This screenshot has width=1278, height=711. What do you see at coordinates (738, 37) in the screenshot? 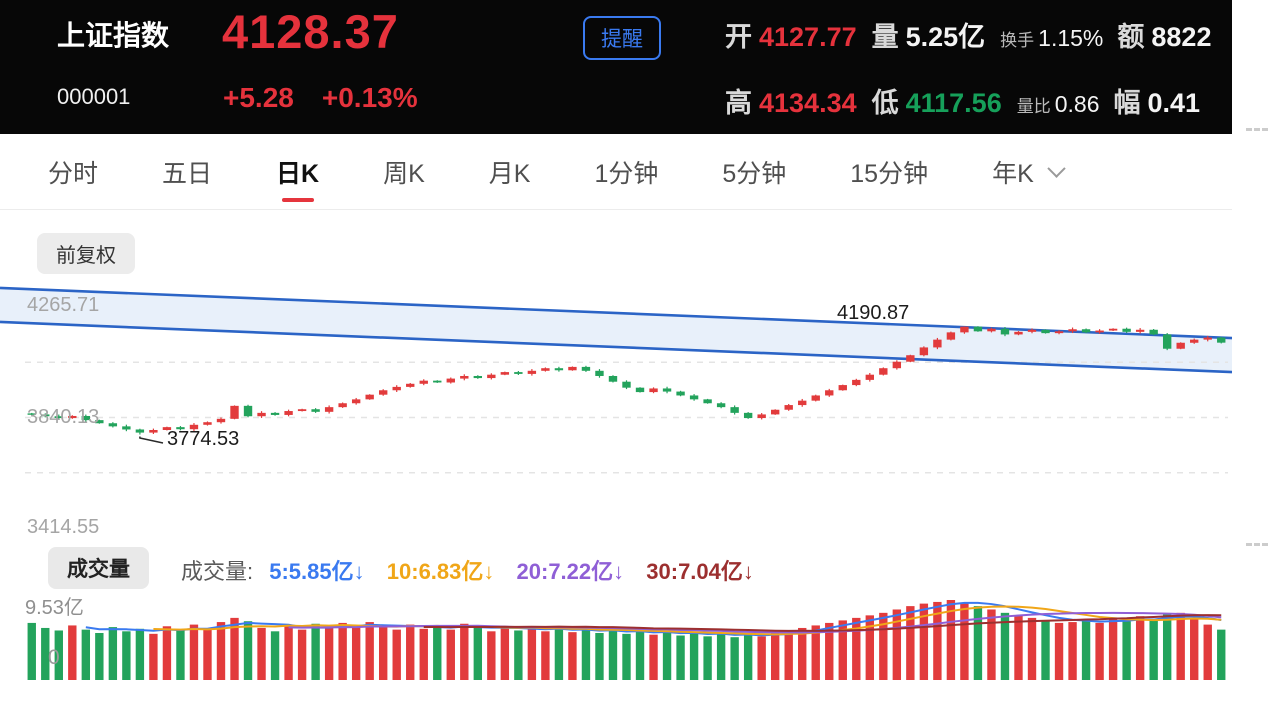
I see `open-label: 开` at bounding box center [738, 37].